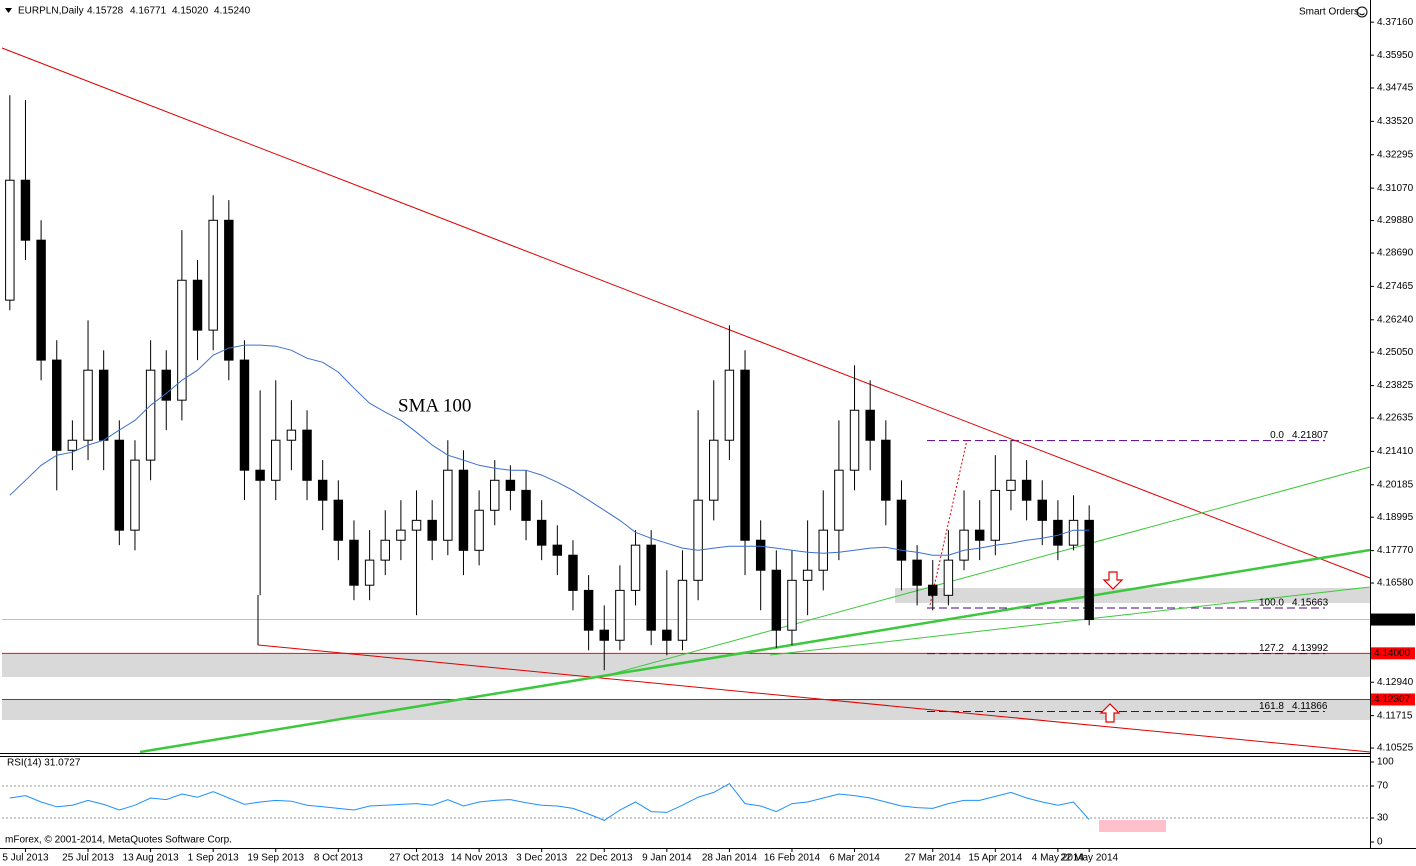 This screenshot has width=1416, height=866. Describe the element at coordinates (1058, 858) in the screenshot. I see `x-tick-label: 4 May 2014` at that location.